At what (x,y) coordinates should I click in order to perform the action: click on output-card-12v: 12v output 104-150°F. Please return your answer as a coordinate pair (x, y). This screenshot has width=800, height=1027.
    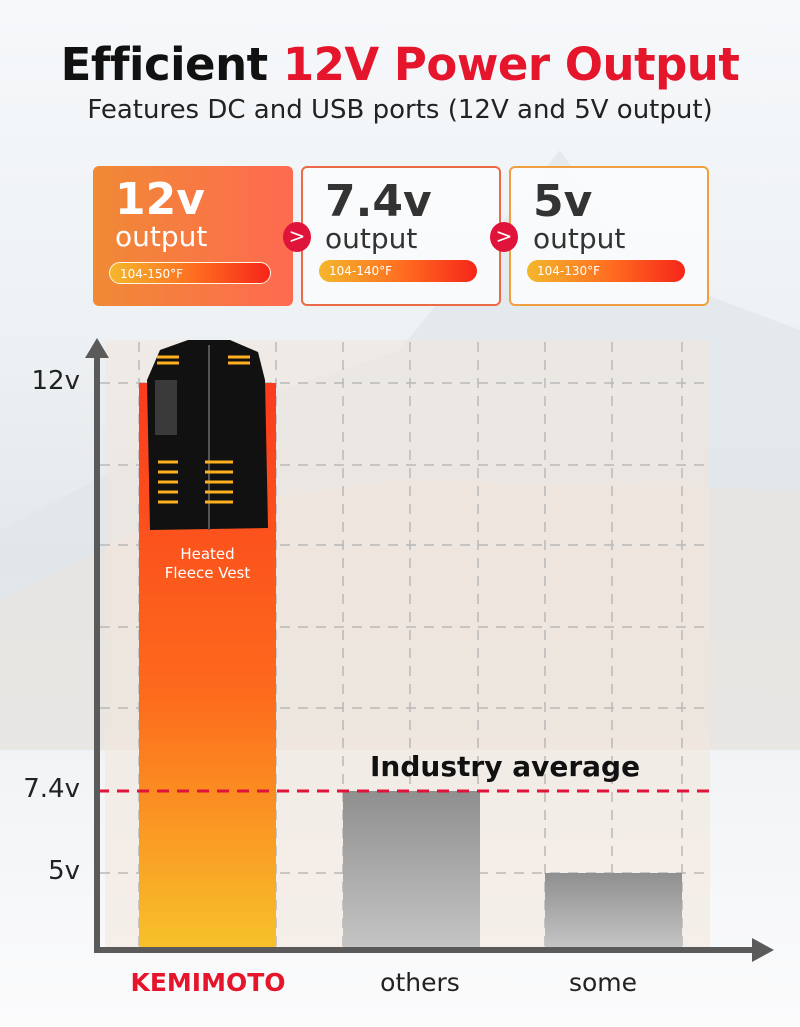
    Looking at the image, I should click on (193, 236).